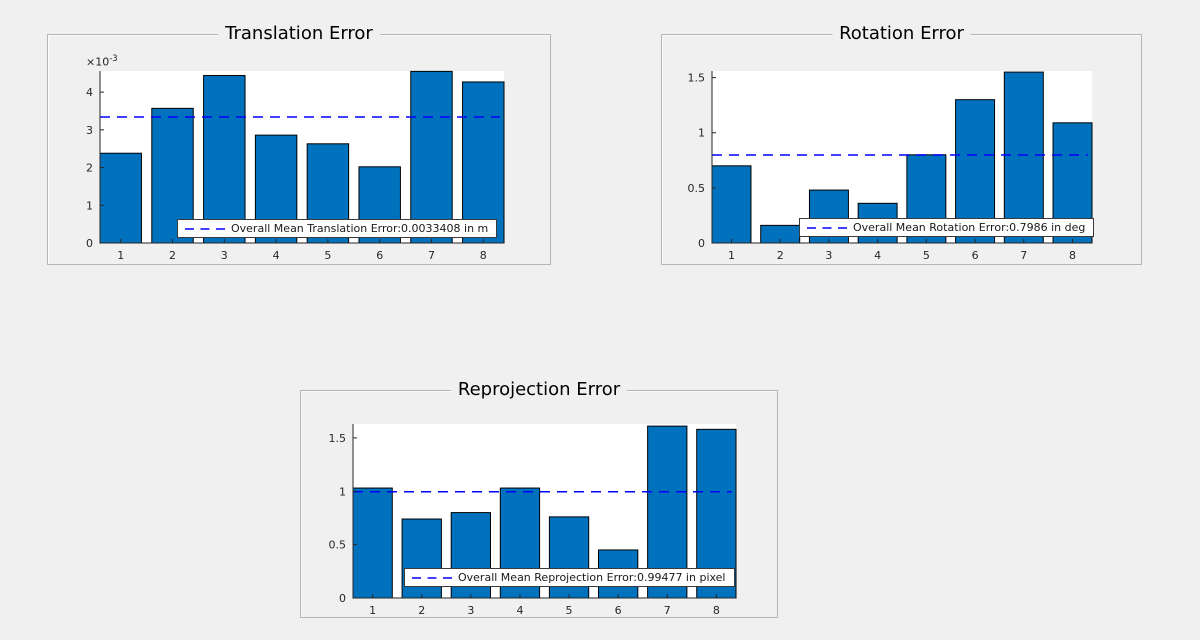 Image resolution: width=1200 pixels, height=640 pixels. I want to click on panel-title-reprojection: Reprojection Error, so click(539, 390).